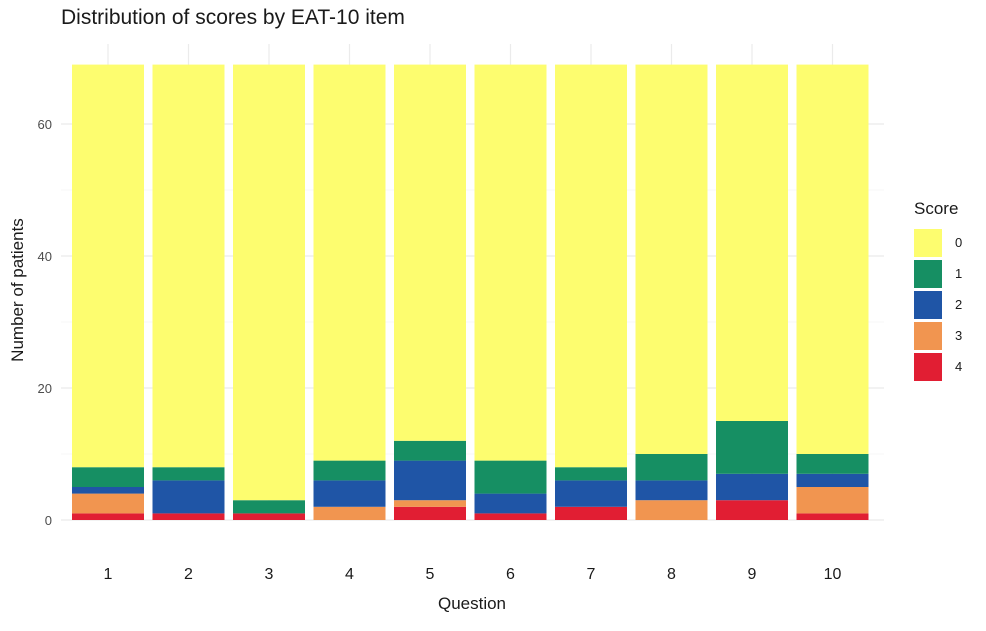 This screenshot has height=631, width=986. I want to click on legend-item-0: 0, so click(938, 242).